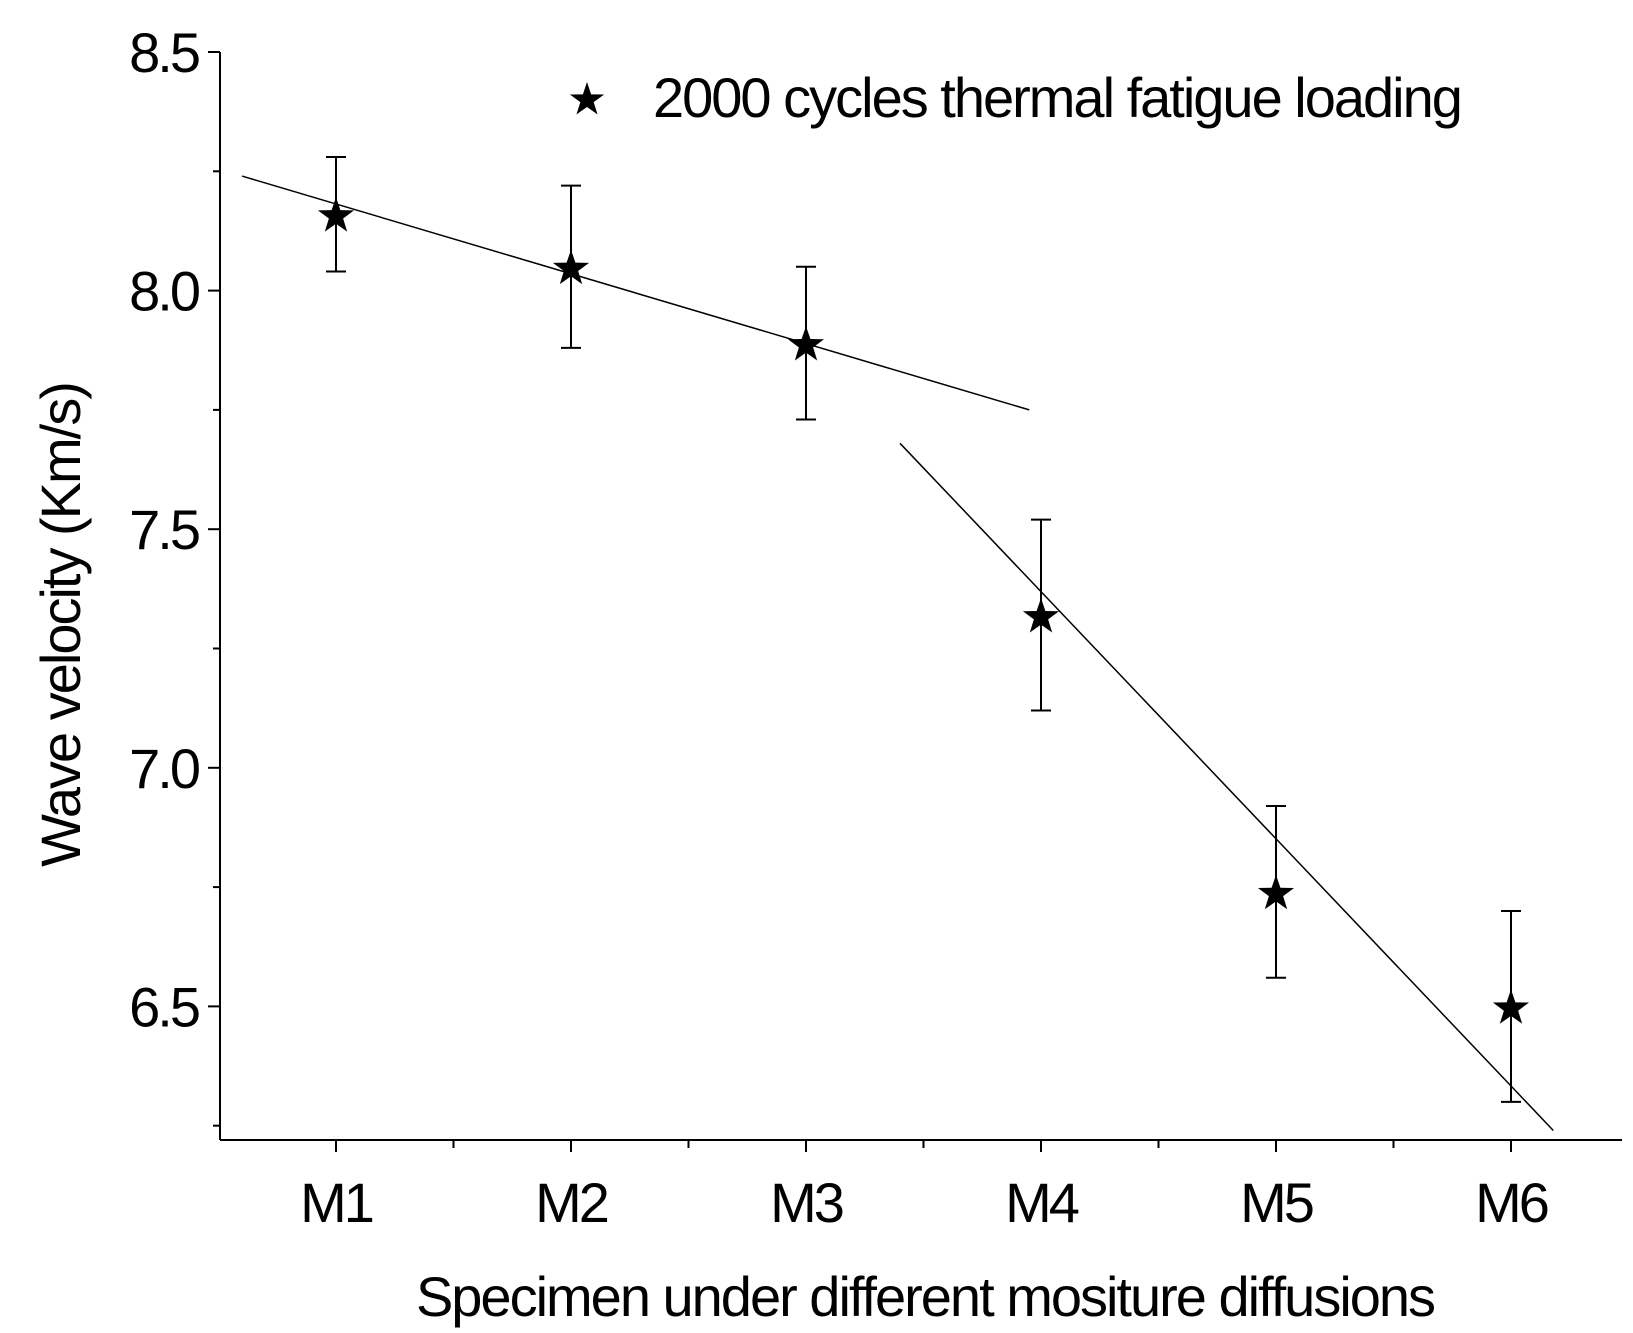 The height and width of the screenshot is (1333, 1633). What do you see at coordinates (1511, 1202) in the screenshot?
I see `x-tick-label: M6` at bounding box center [1511, 1202].